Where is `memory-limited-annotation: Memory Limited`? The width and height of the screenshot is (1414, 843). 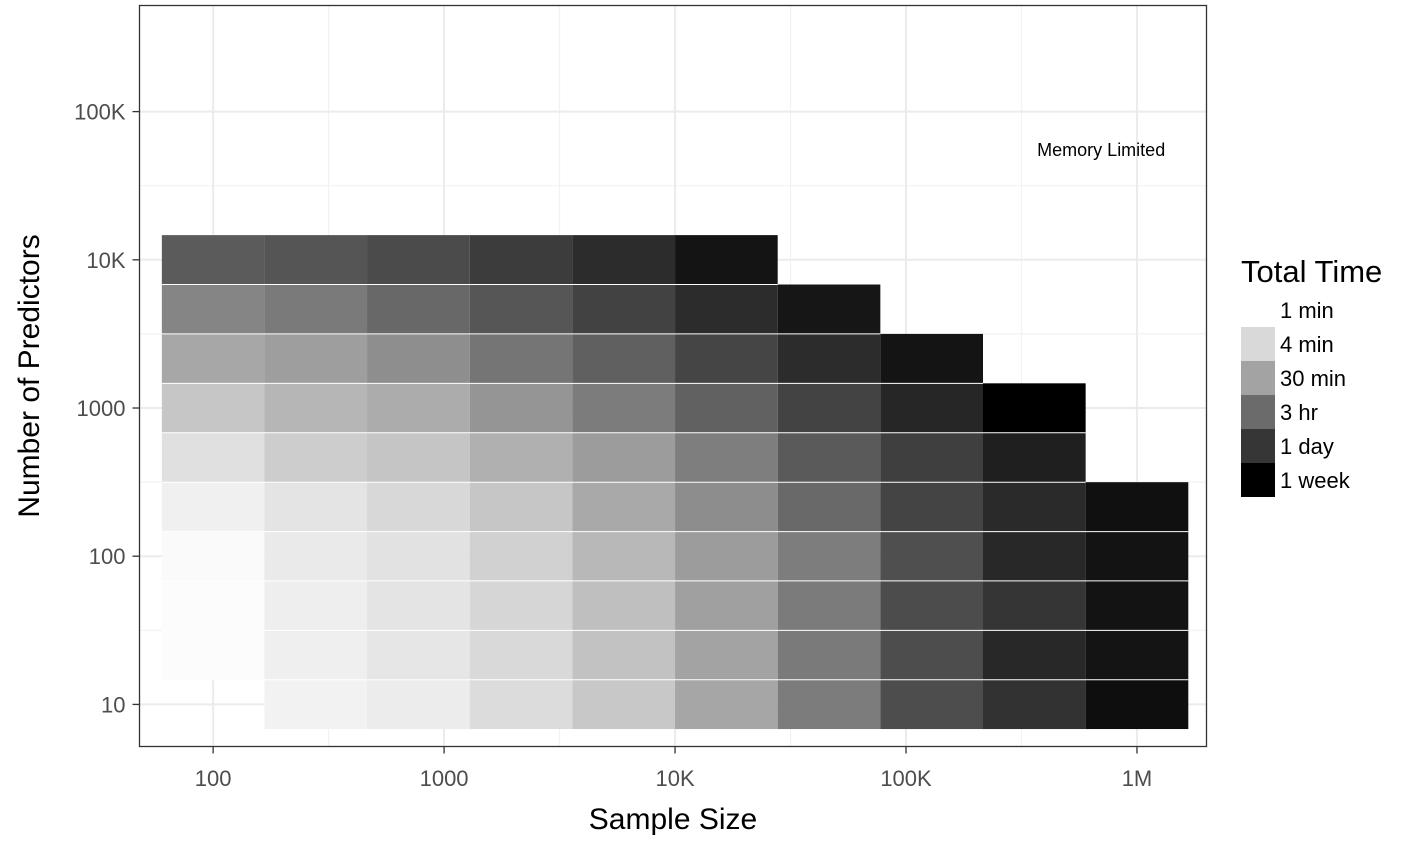 memory-limited-annotation: Memory Limited is located at coordinates (1101, 150).